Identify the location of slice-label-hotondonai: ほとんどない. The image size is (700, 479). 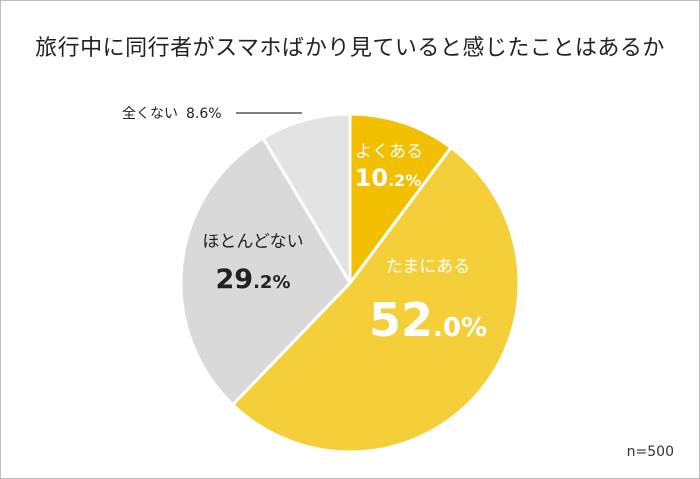
(252, 242).